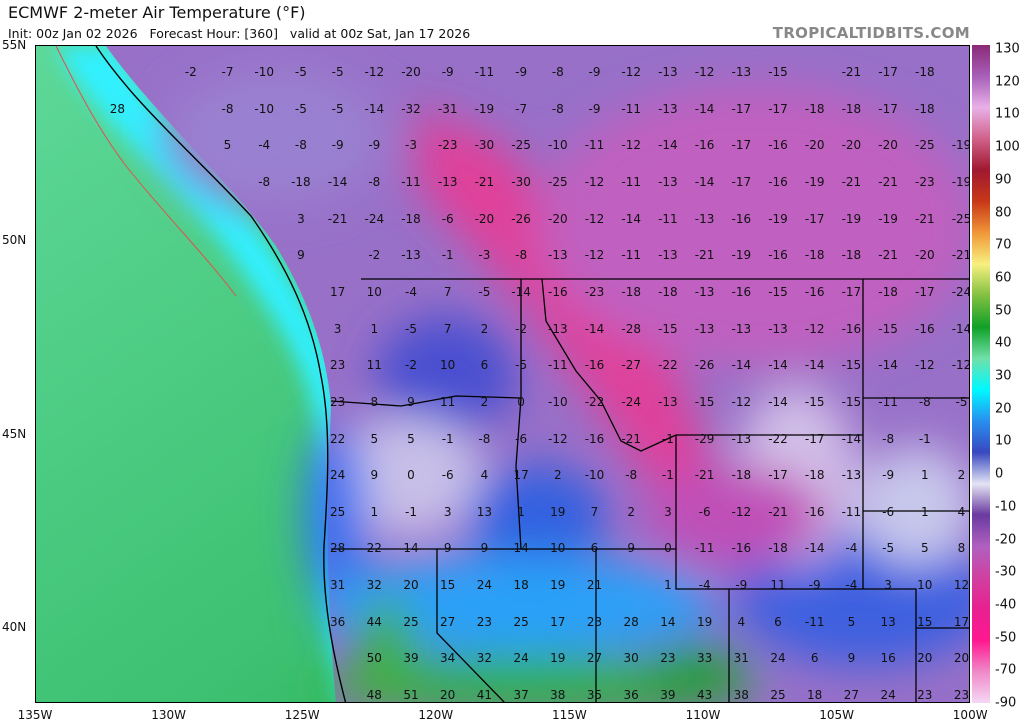  What do you see at coordinates (14, 45) in the screenshot?
I see `latitude-label: 55N` at bounding box center [14, 45].